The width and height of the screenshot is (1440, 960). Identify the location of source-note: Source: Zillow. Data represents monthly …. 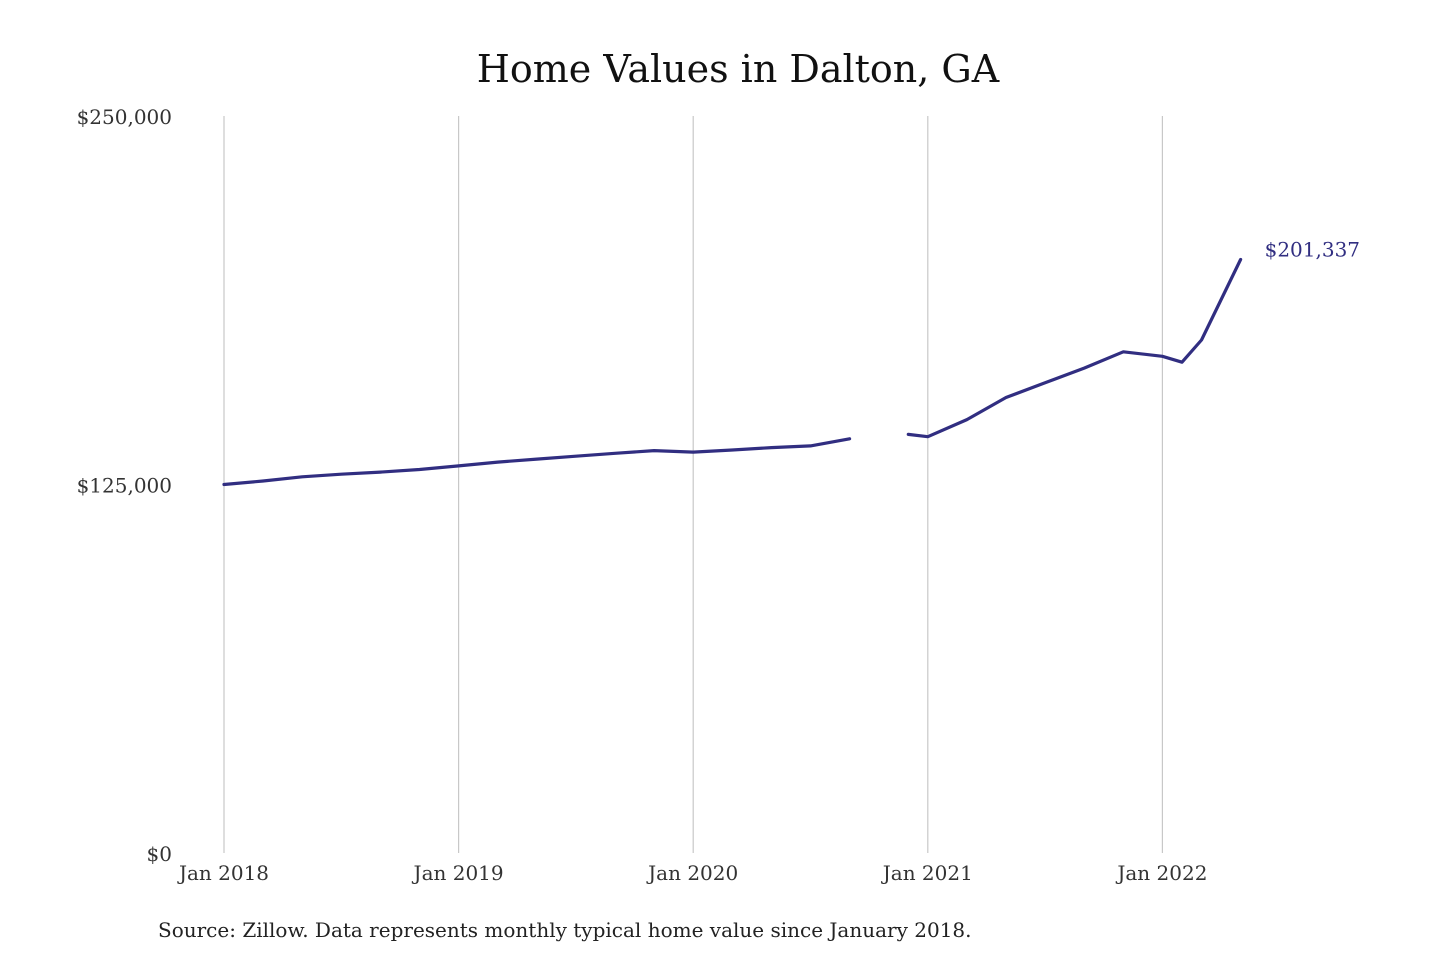
(565, 930).